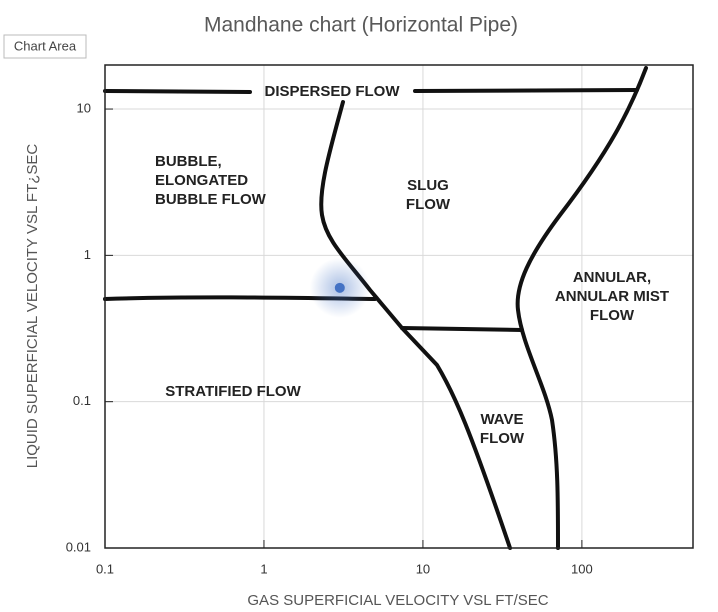 The height and width of the screenshot is (612, 718). What do you see at coordinates (233, 391) in the screenshot?
I see `region-label: STRATIFIED FLOW` at bounding box center [233, 391].